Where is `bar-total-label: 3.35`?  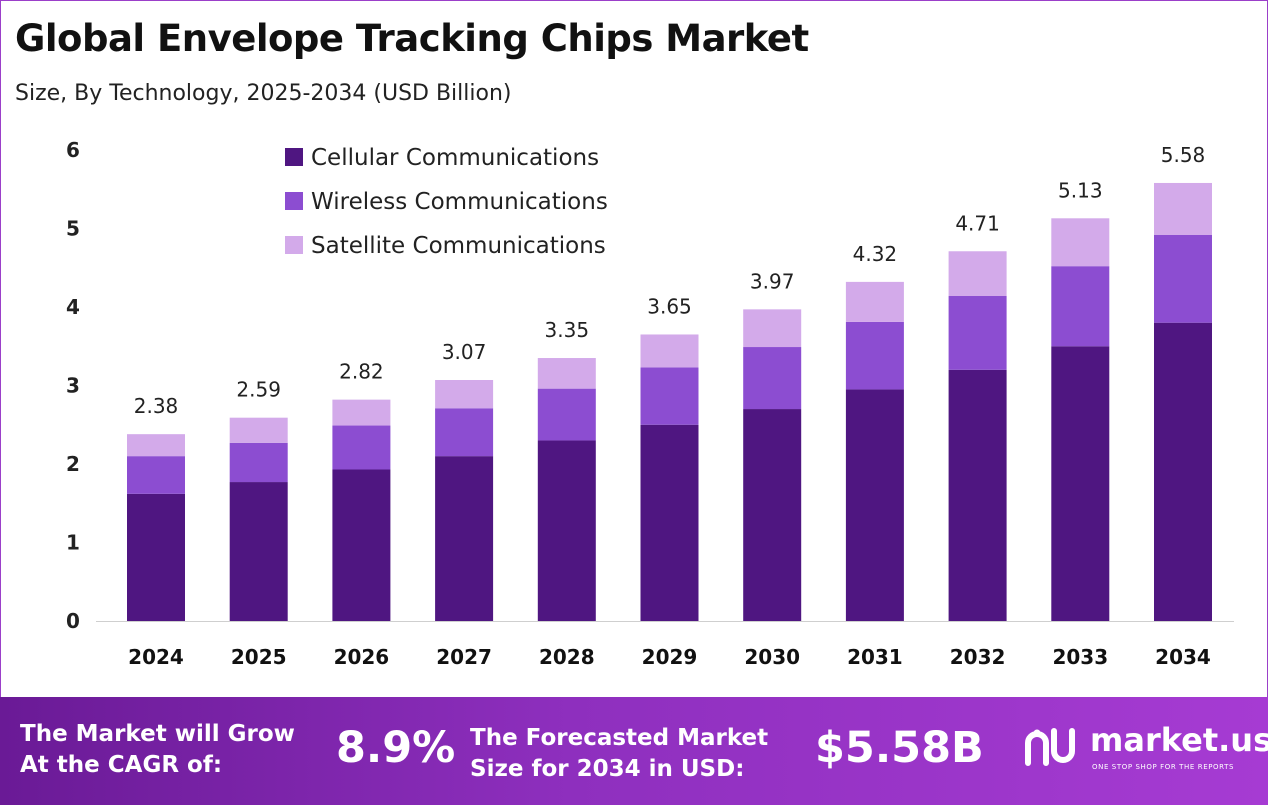 bar-total-label: 3.35 is located at coordinates (567, 330).